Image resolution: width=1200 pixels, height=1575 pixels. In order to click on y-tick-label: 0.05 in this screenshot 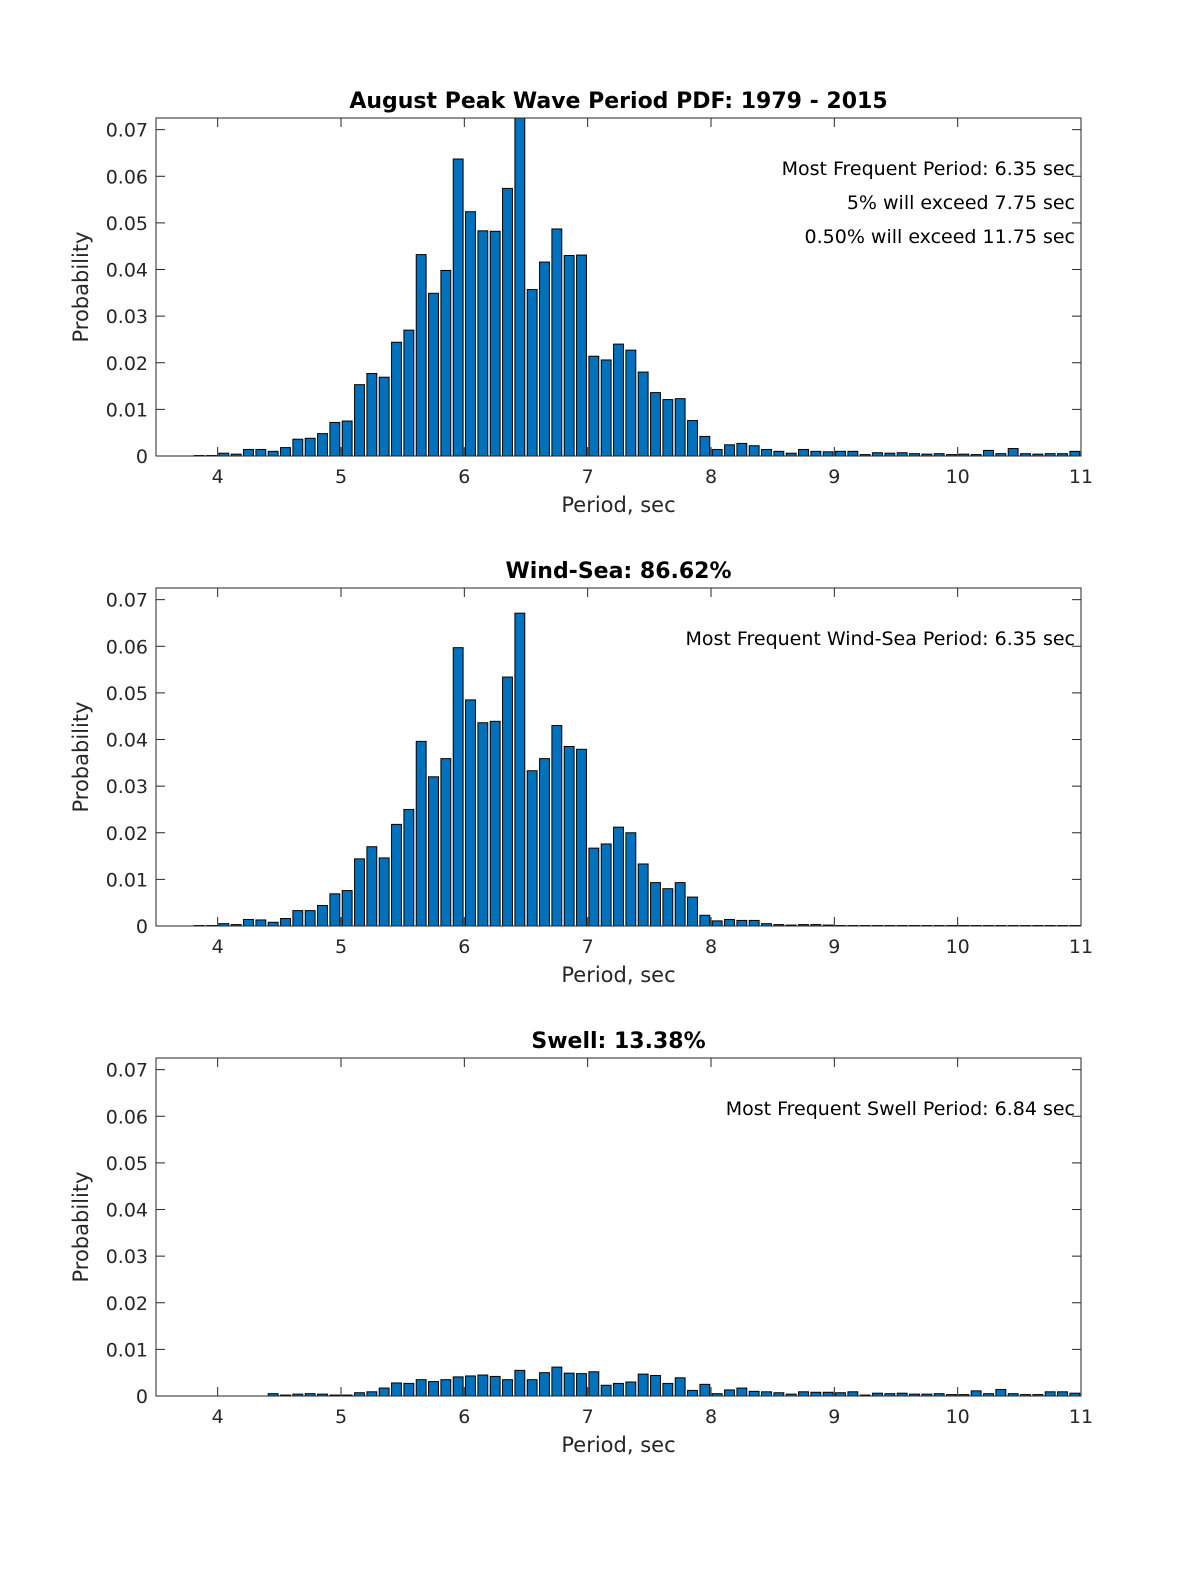, I will do `click(127, 224)`.